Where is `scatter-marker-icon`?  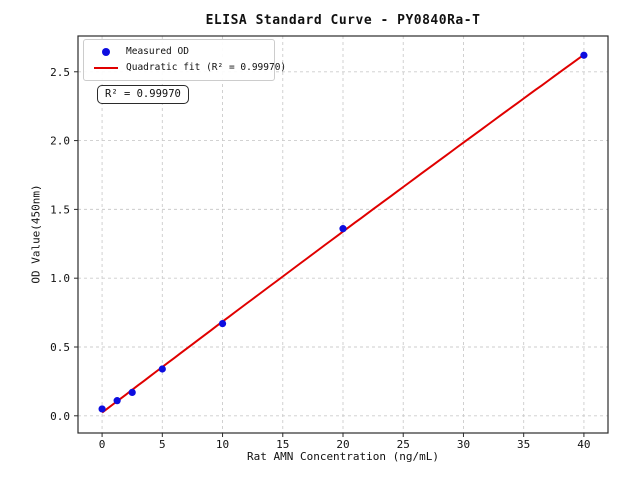 scatter-marker-icon is located at coordinates (106, 52).